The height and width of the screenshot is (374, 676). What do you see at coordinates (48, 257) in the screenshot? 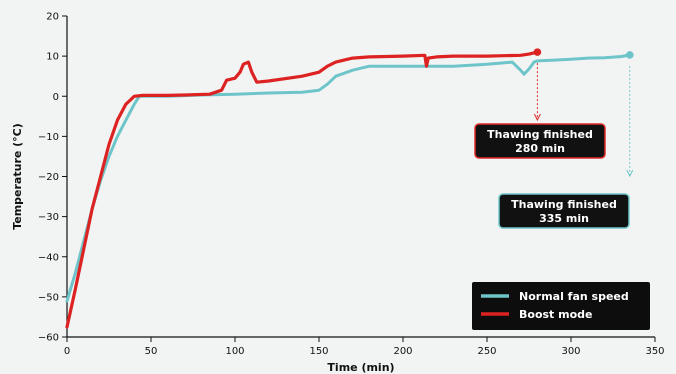
I see `y-tick-label: −40` at bounding box center [48, 257].